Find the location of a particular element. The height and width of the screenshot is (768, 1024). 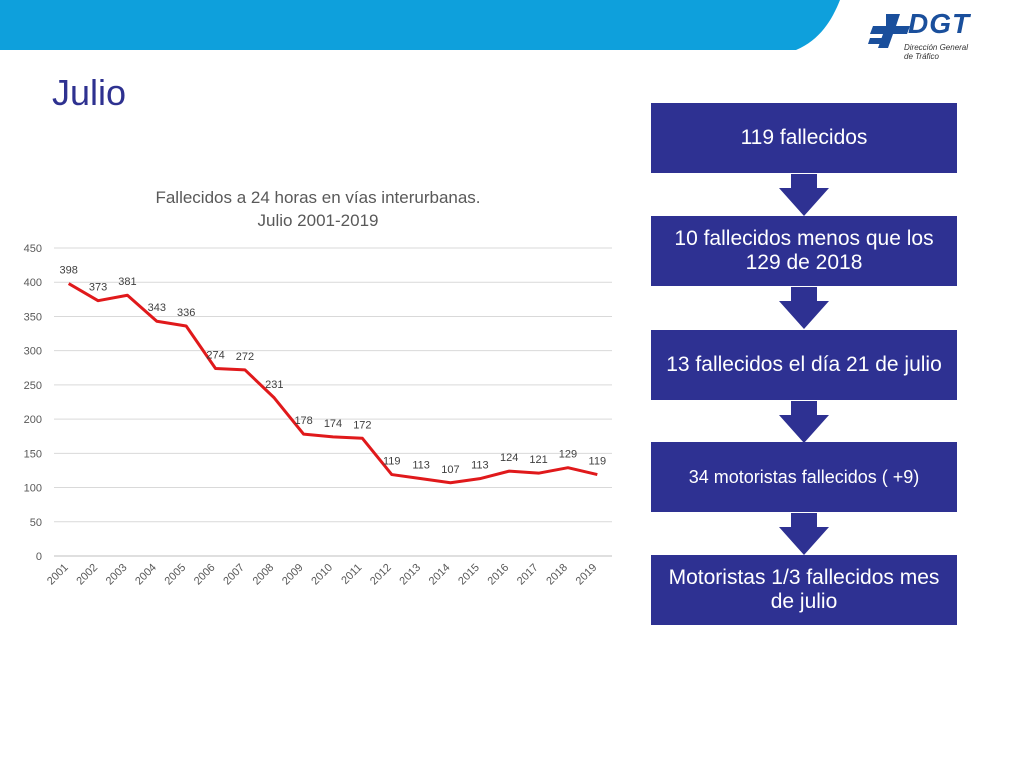

y-tick-label: 50 is located at coordinates (36, 523).